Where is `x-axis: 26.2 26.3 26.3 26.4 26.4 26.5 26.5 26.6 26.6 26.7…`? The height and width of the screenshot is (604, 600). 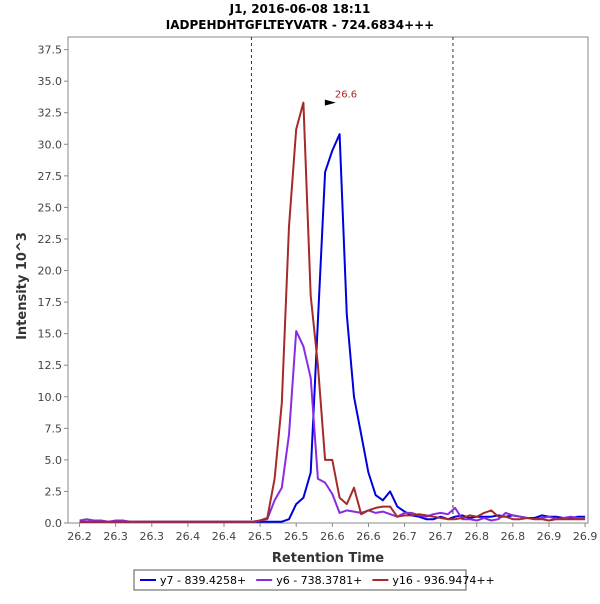 x-axis: 26.2 26.3 26.3 26.4 26.4 26.5 26.5 26.6 26.6 26.7… is located at coordinates (332, 532).